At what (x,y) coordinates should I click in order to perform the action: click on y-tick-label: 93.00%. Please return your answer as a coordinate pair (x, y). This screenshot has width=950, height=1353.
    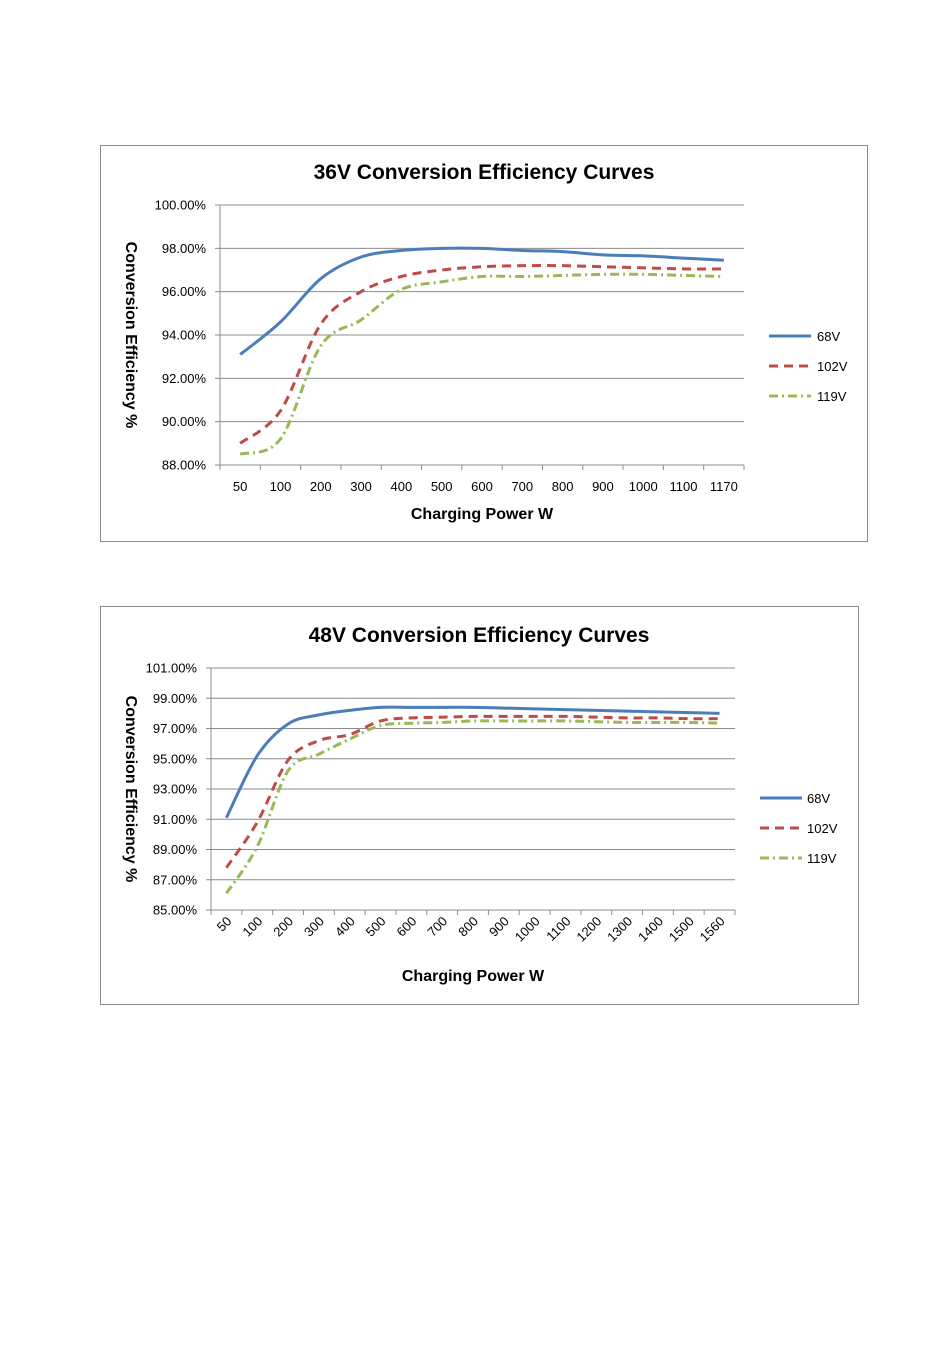
    Looking at the image, I should click on (175, 789).